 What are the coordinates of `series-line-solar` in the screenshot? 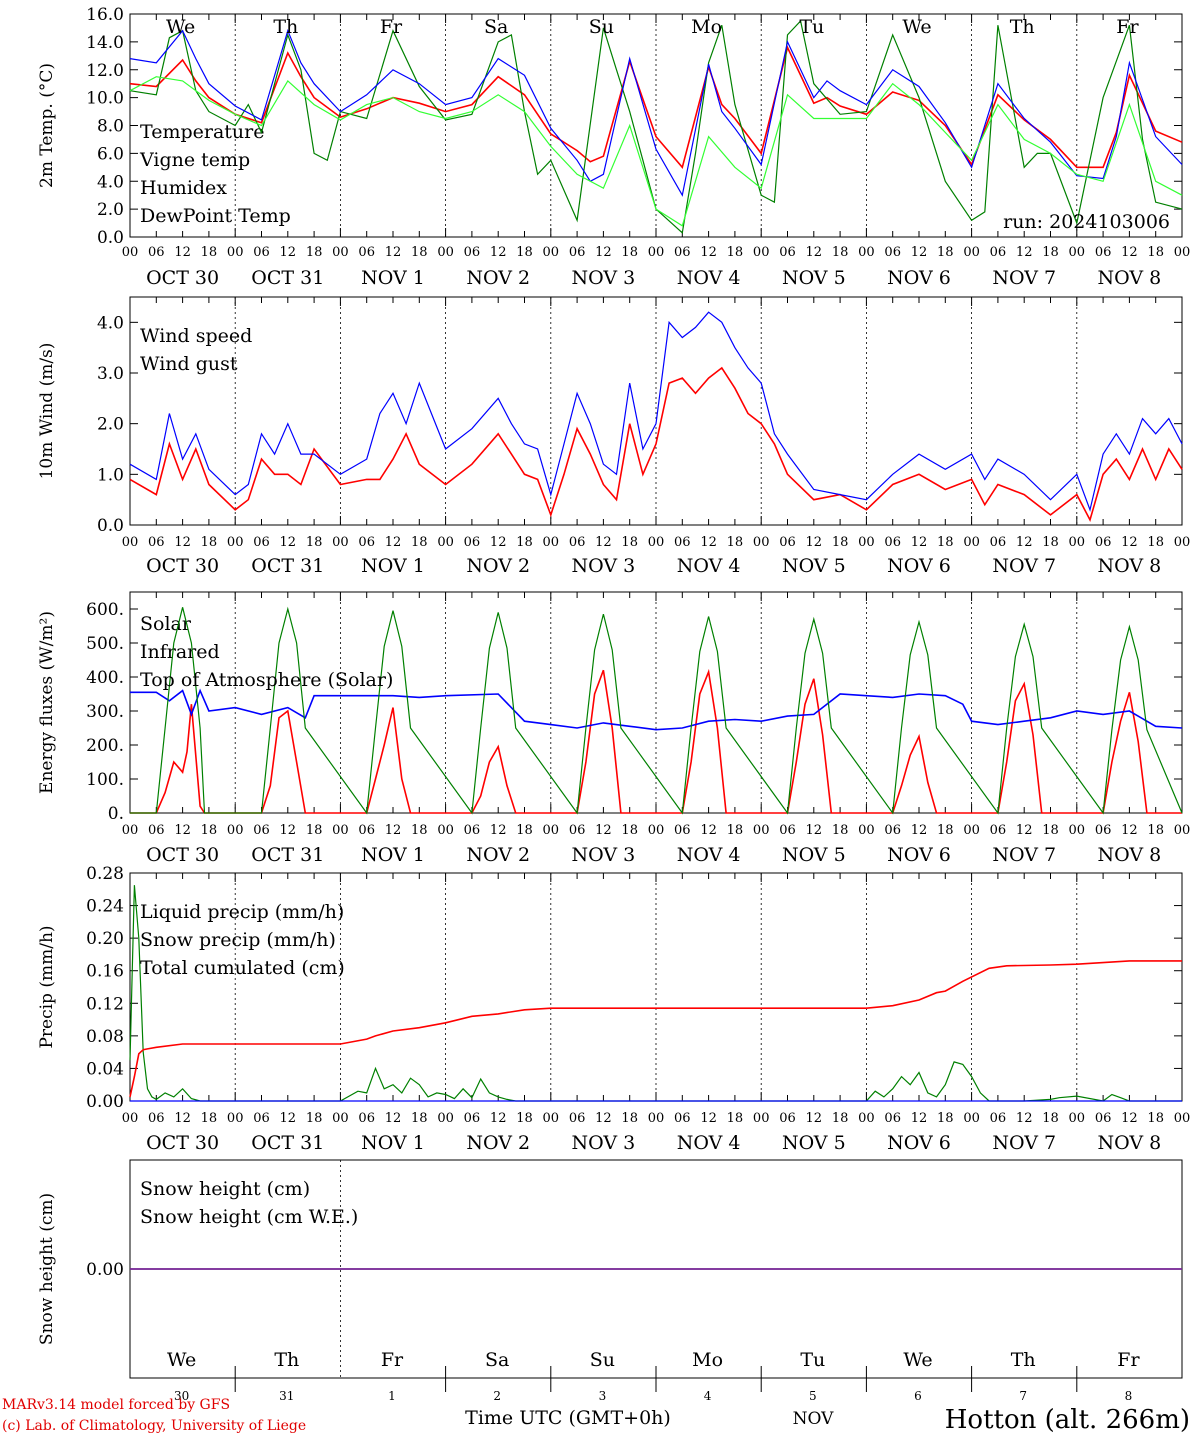 It's located at (656, 741).